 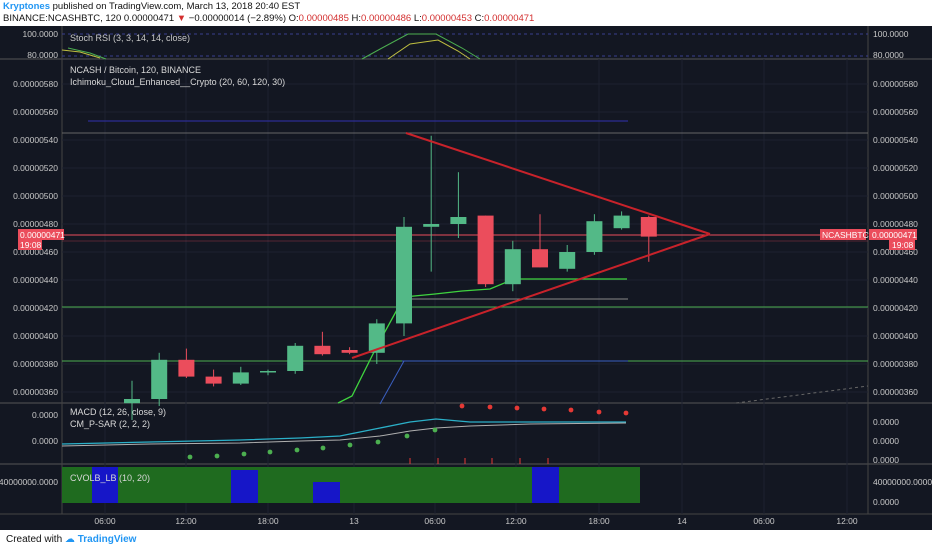 I want to click on cvol-tick-right-1: 40000000.0000, so click(x=902, y=482).